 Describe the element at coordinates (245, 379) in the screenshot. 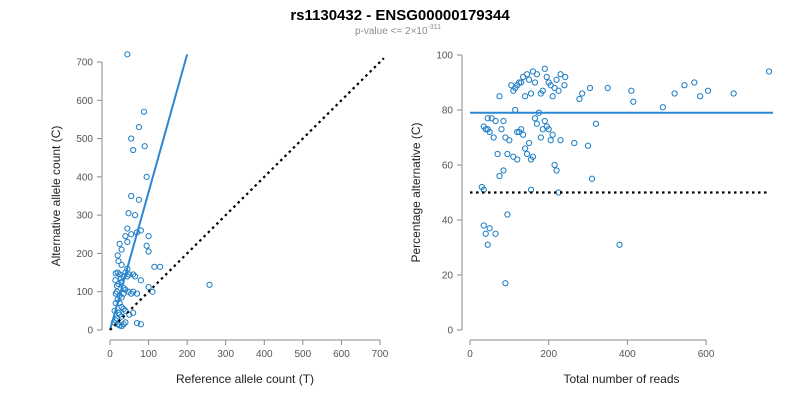

I see `x-axis-label: Reference allele count (T)` at that location.